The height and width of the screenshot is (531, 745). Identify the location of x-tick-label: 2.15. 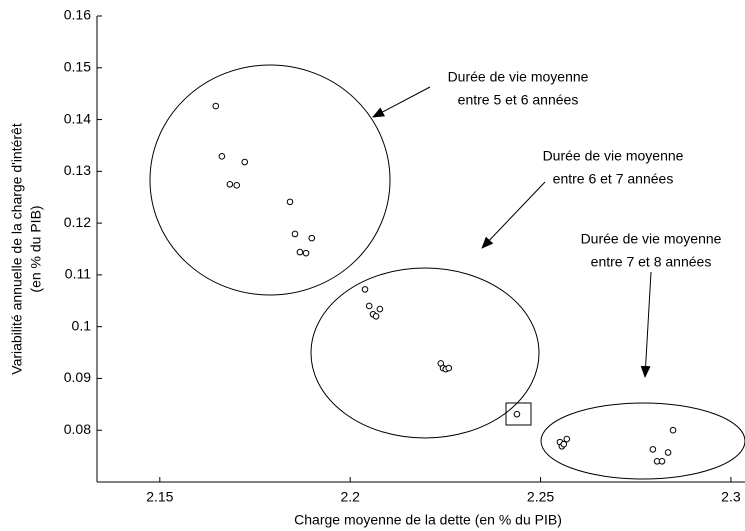
(159, 497).